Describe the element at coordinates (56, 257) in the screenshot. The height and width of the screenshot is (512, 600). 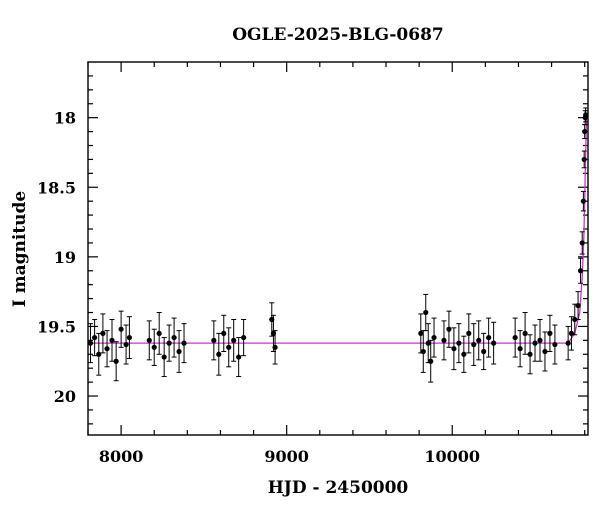
I see `y-tick-labels: 18 18.5 19 19.5 20` at that location.